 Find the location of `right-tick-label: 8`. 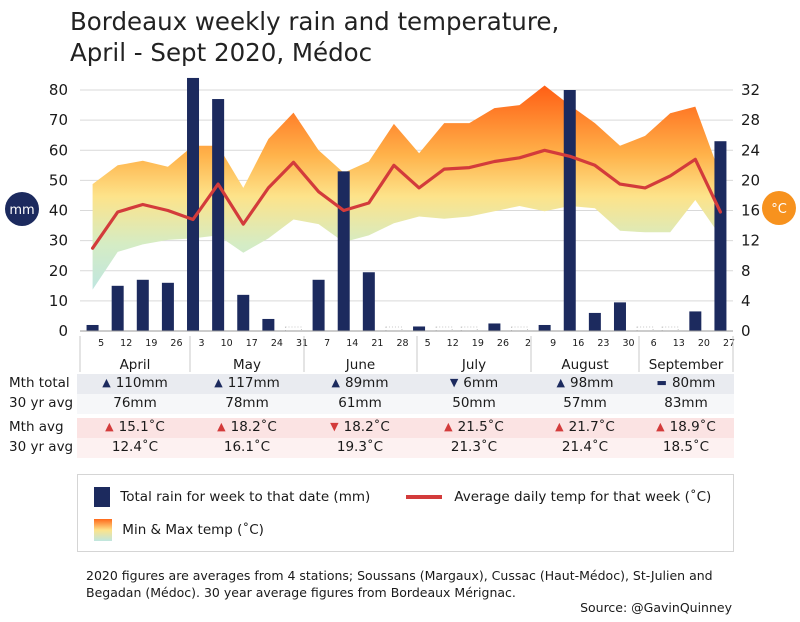

right-tick-label: 8 is located at coordinates (746, 271).